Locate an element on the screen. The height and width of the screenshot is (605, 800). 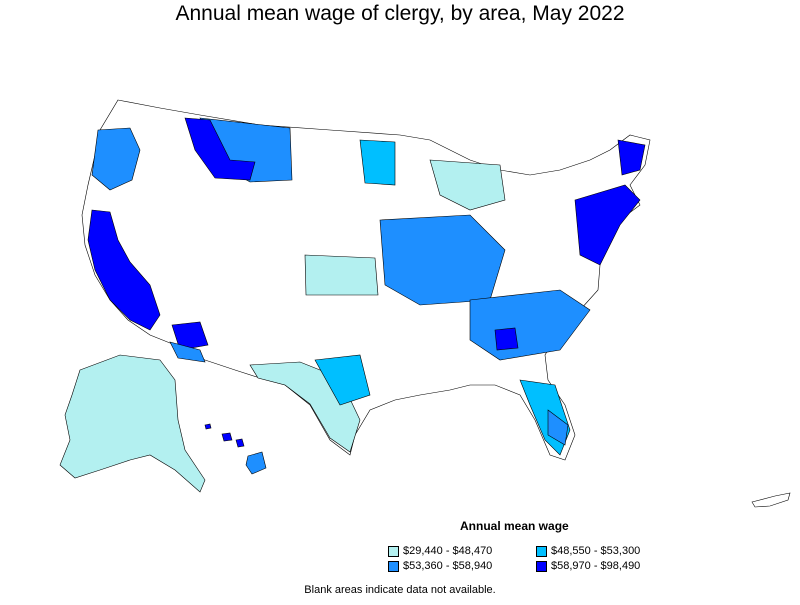
montana-west-region is located at coordinates (220, 149).